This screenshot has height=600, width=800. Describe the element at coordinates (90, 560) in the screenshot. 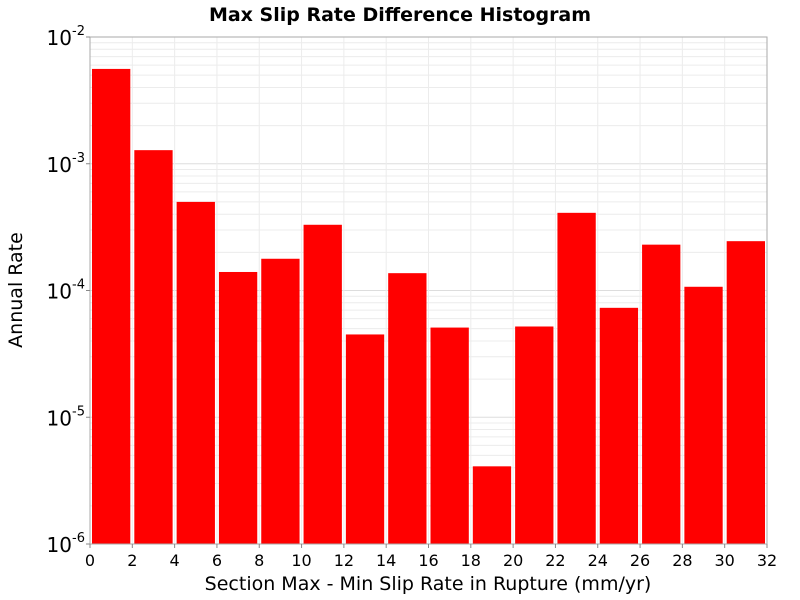

I see `x-tick-label: 0` at that location.